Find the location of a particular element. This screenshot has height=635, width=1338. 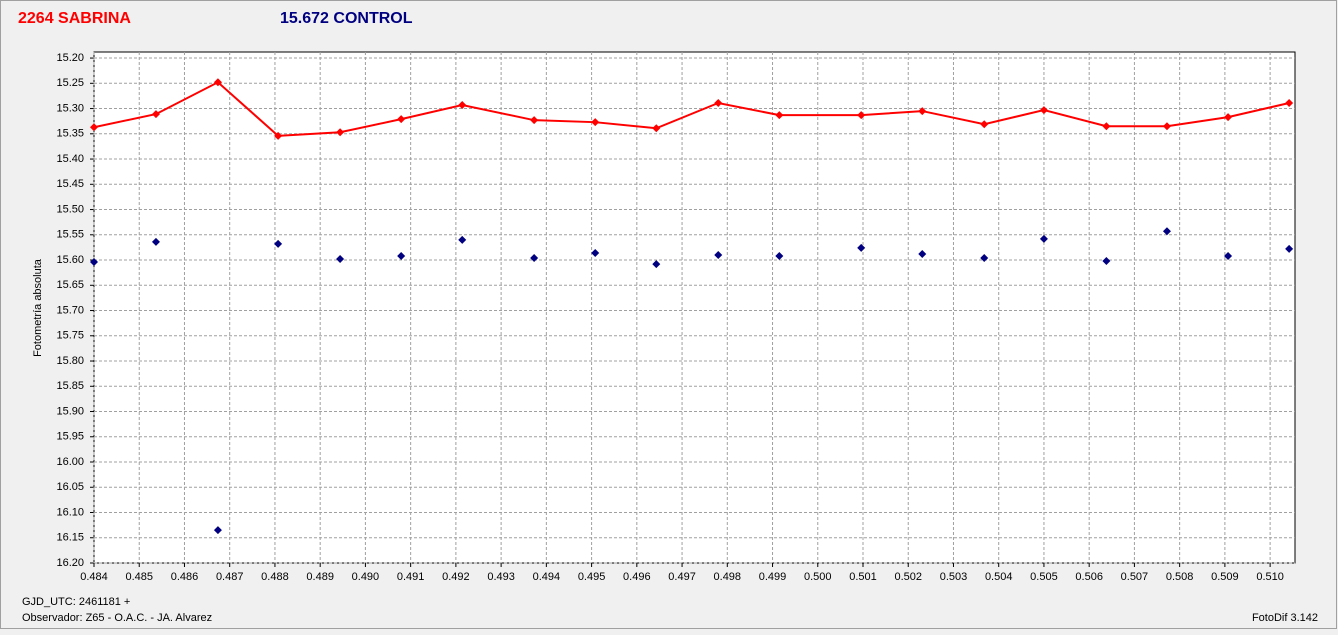

y-tick-label: 15.20 is located at coordinates (70, 58).